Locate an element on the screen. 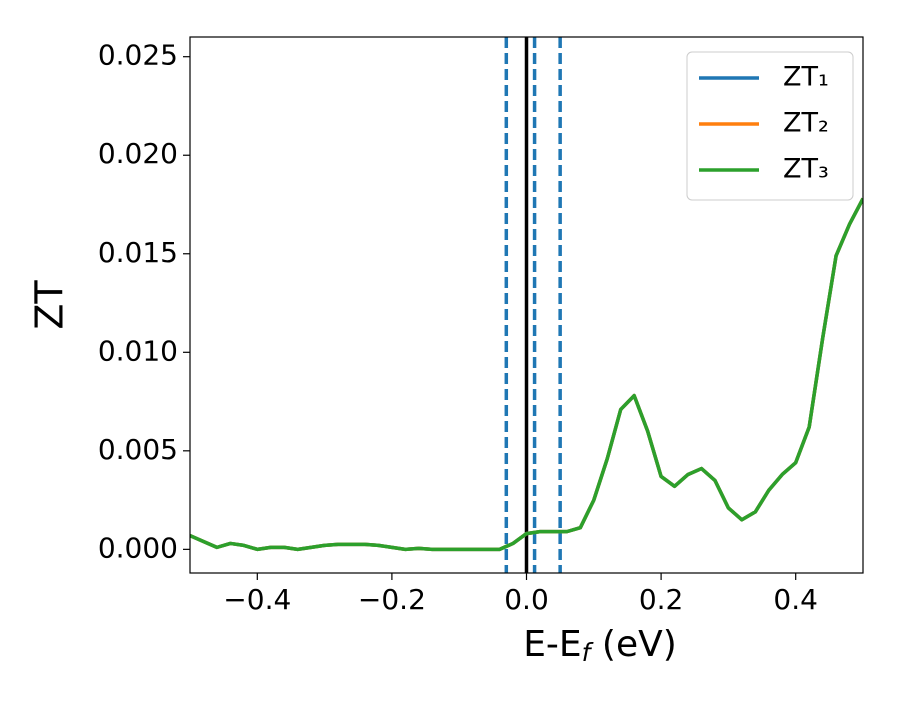 Image resolution: width=900 pixels, height=704 pixels. x-axis-label: E-Ef (eV) is located at coordinates (600, 645).